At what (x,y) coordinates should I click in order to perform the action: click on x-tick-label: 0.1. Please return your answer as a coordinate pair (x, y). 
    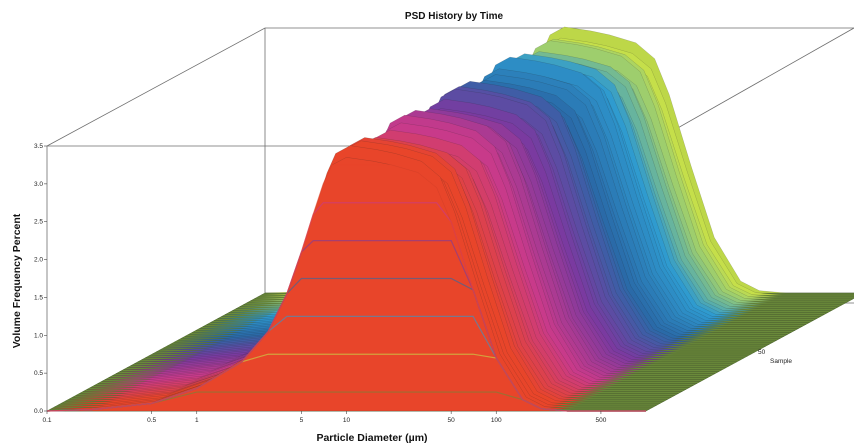
    Looking at the image, I should click on (46, 420).